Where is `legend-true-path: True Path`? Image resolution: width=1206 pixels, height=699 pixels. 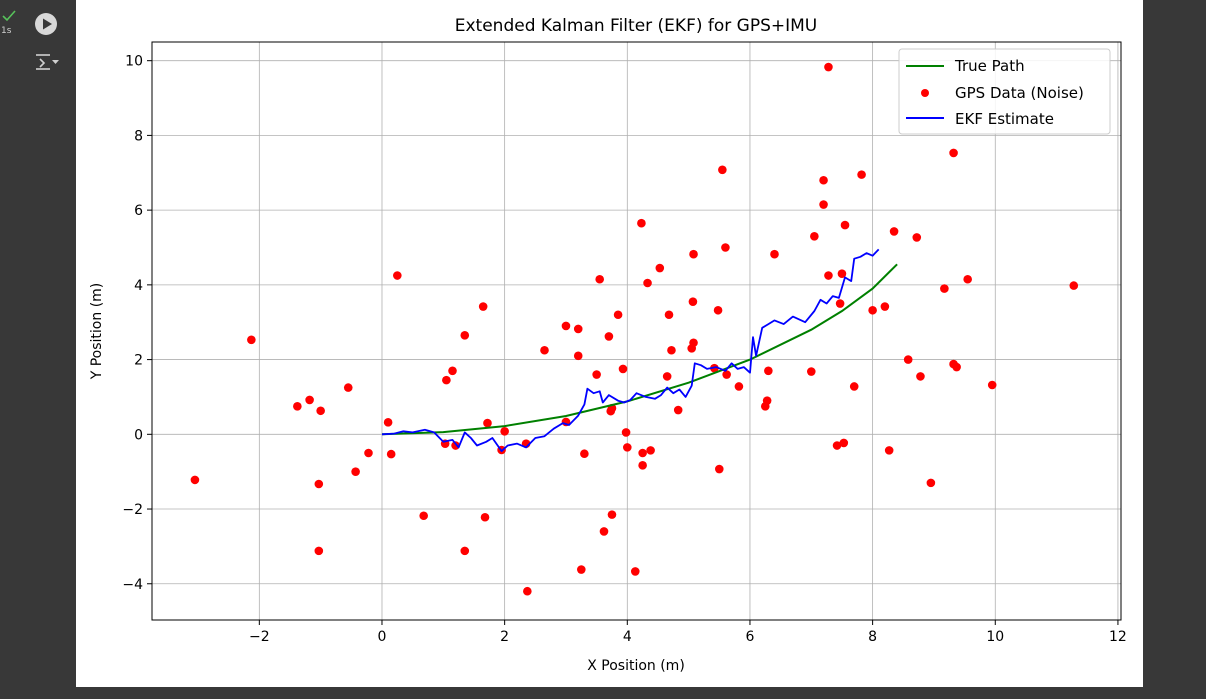
legend-true-path: True Path is located at coordinates (989, 66).